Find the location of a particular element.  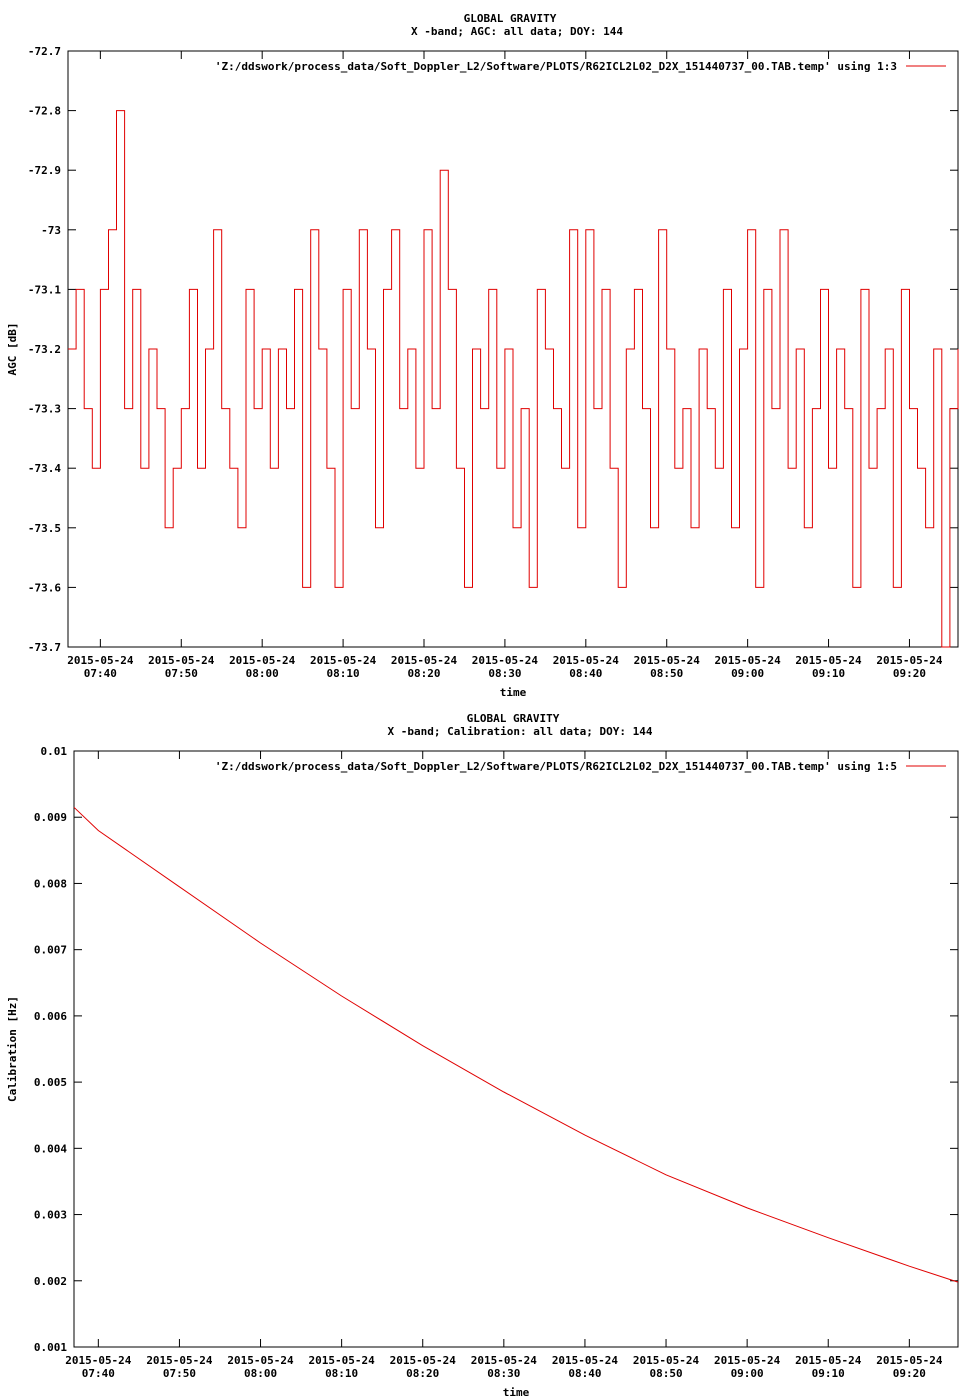

agc-x-tick-time: 09:20 is located at coordinates (909, 673).